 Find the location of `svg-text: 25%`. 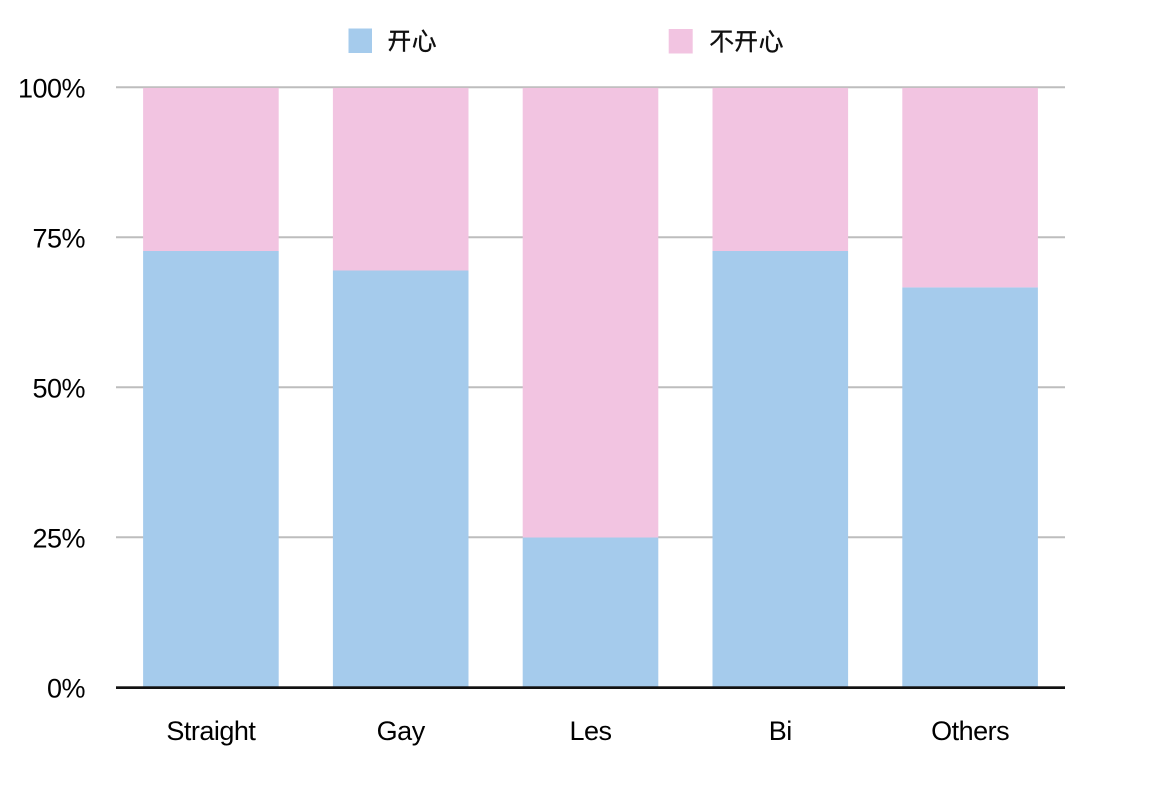

svg-text: 25% is located at coordinates (58, 538).